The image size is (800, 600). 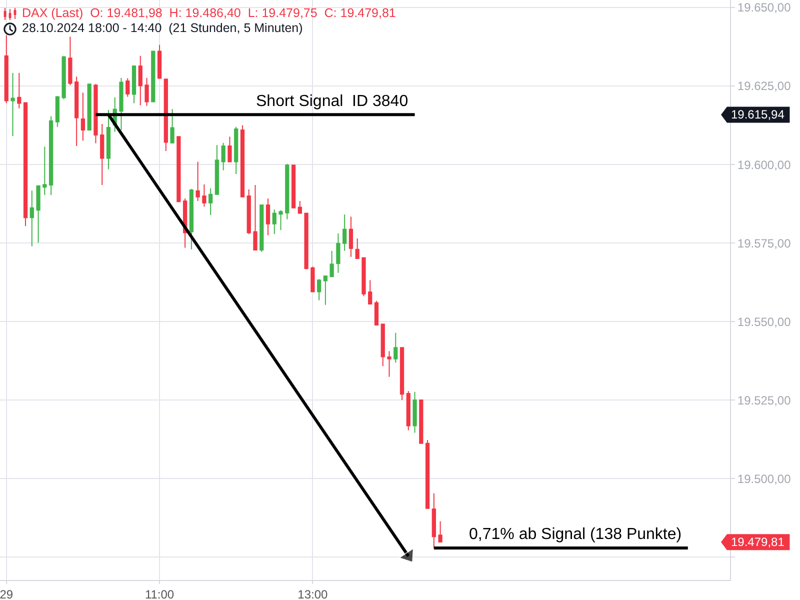 What do you see at coordinates (764, 400) in the screenshot?
I see `y-tick-label: 19.525,00` at bounding box center [764, 400].